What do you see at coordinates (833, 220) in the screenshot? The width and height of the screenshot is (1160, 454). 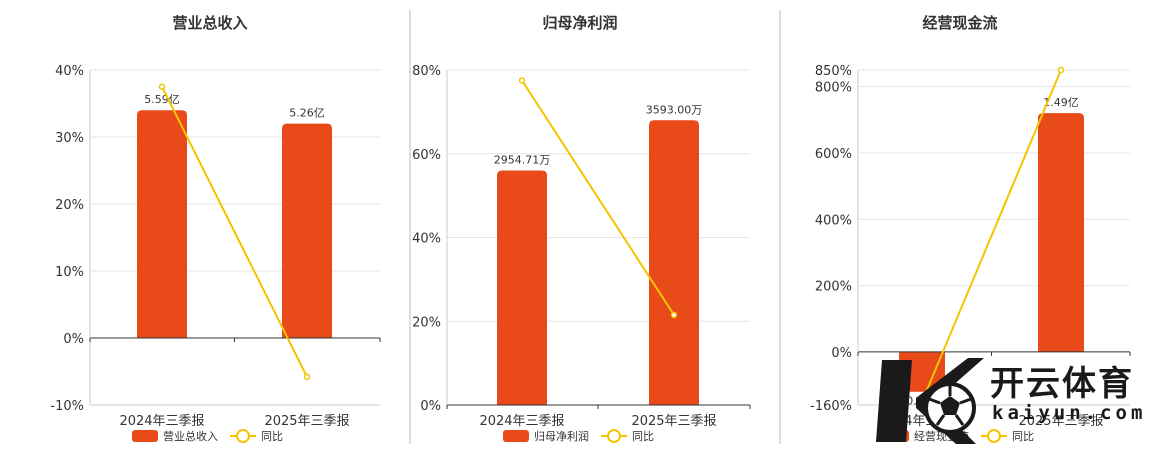 I see `y-tick-label: 400%` at bounding box center [833, 220].